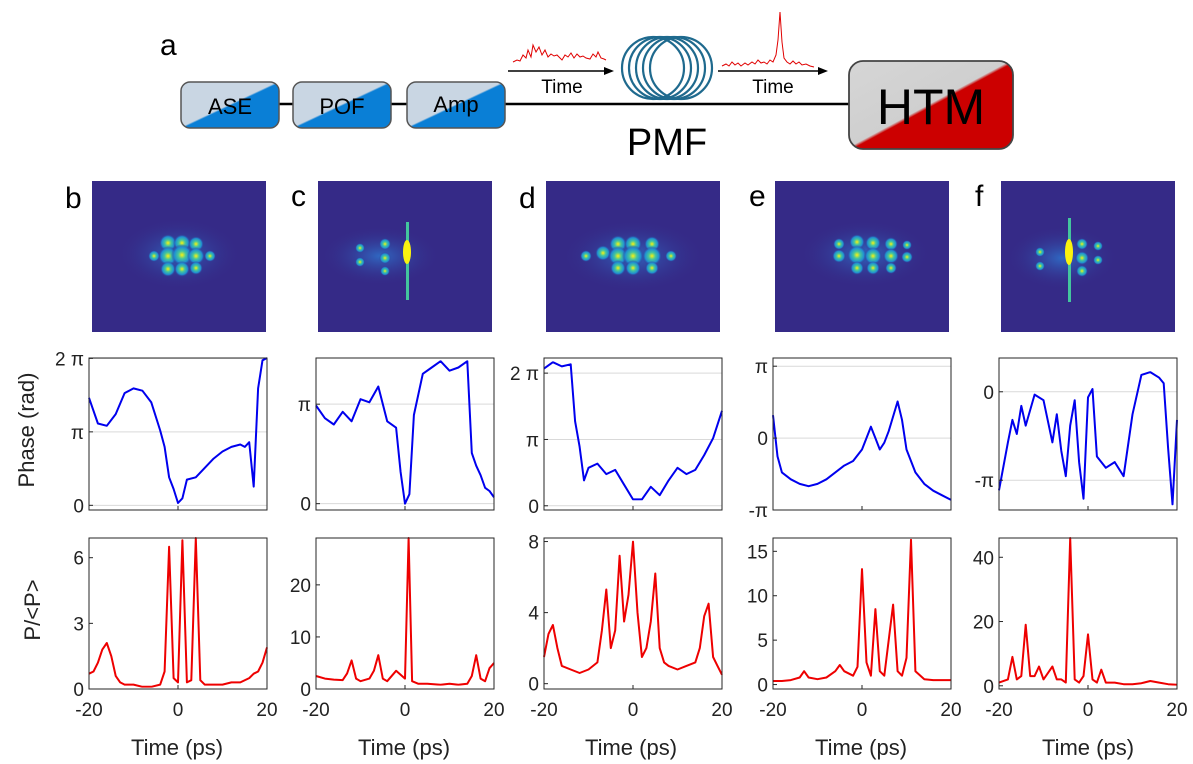 The width and height of the screenshot is (1193, 764). I want to click on ytick-label-phase-e-0: -π, so click(758, 511).